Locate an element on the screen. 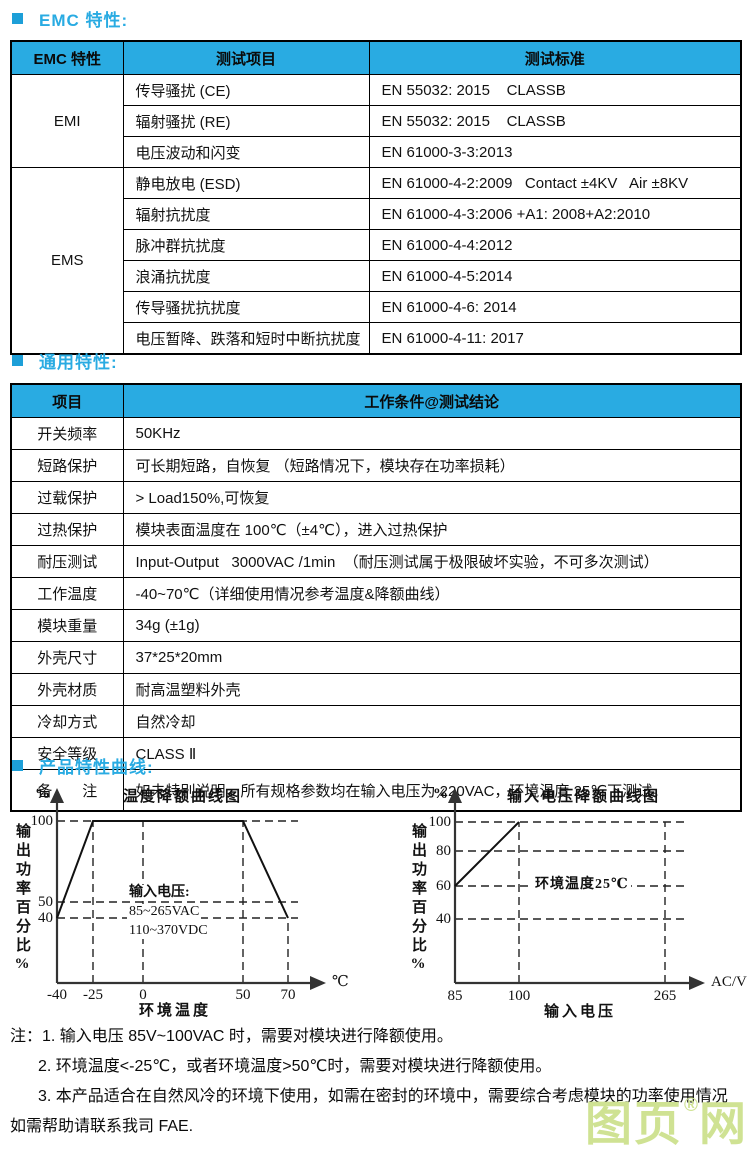  table-row: 开关频率 50KHz is located at coordinates (376, 433).